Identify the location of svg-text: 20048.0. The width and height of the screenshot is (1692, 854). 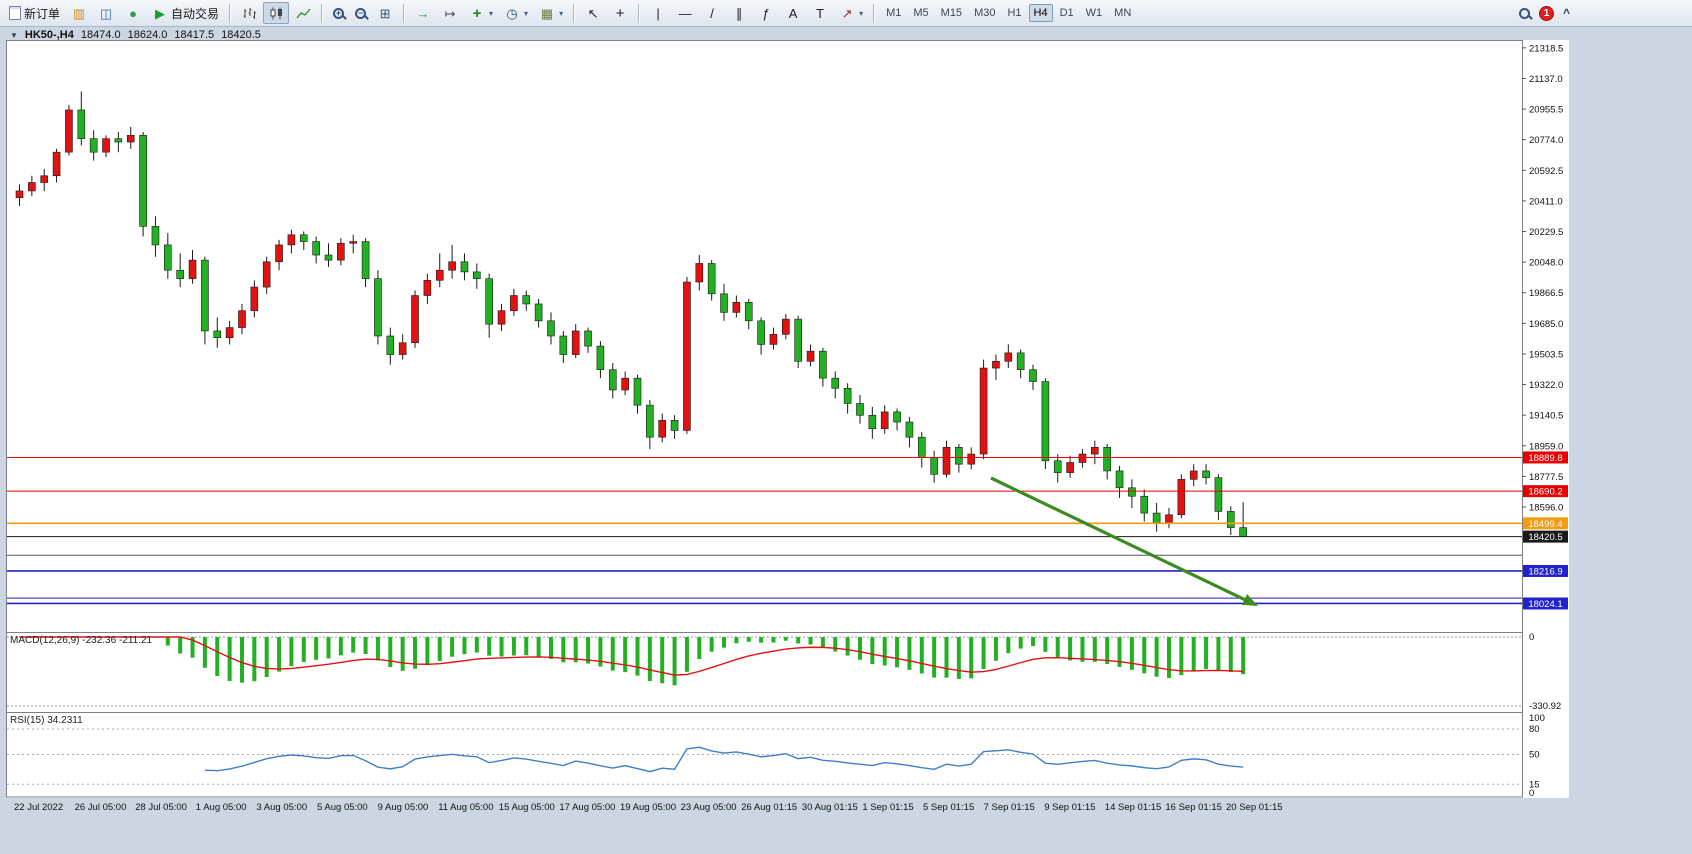
(1546, 263).